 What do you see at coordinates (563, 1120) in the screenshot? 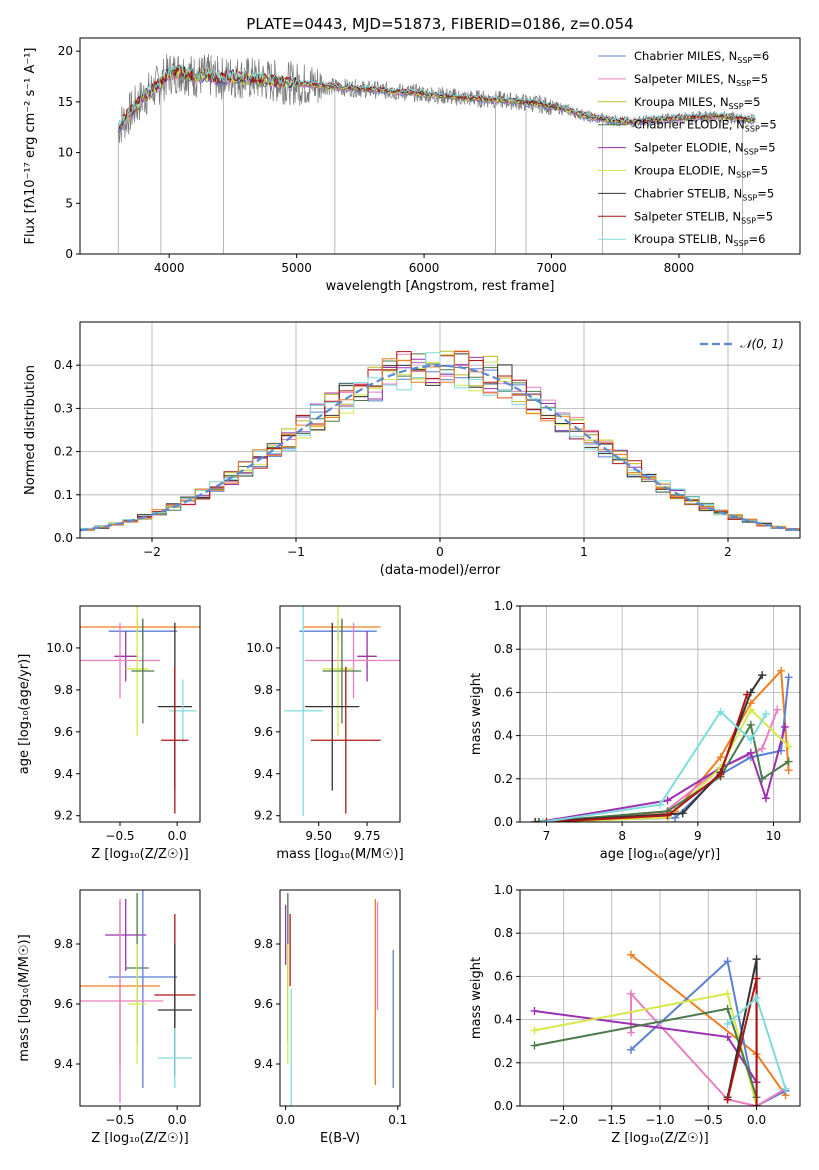
I see `x-tick-label: −2.0` at bounding box center [563, 1120].